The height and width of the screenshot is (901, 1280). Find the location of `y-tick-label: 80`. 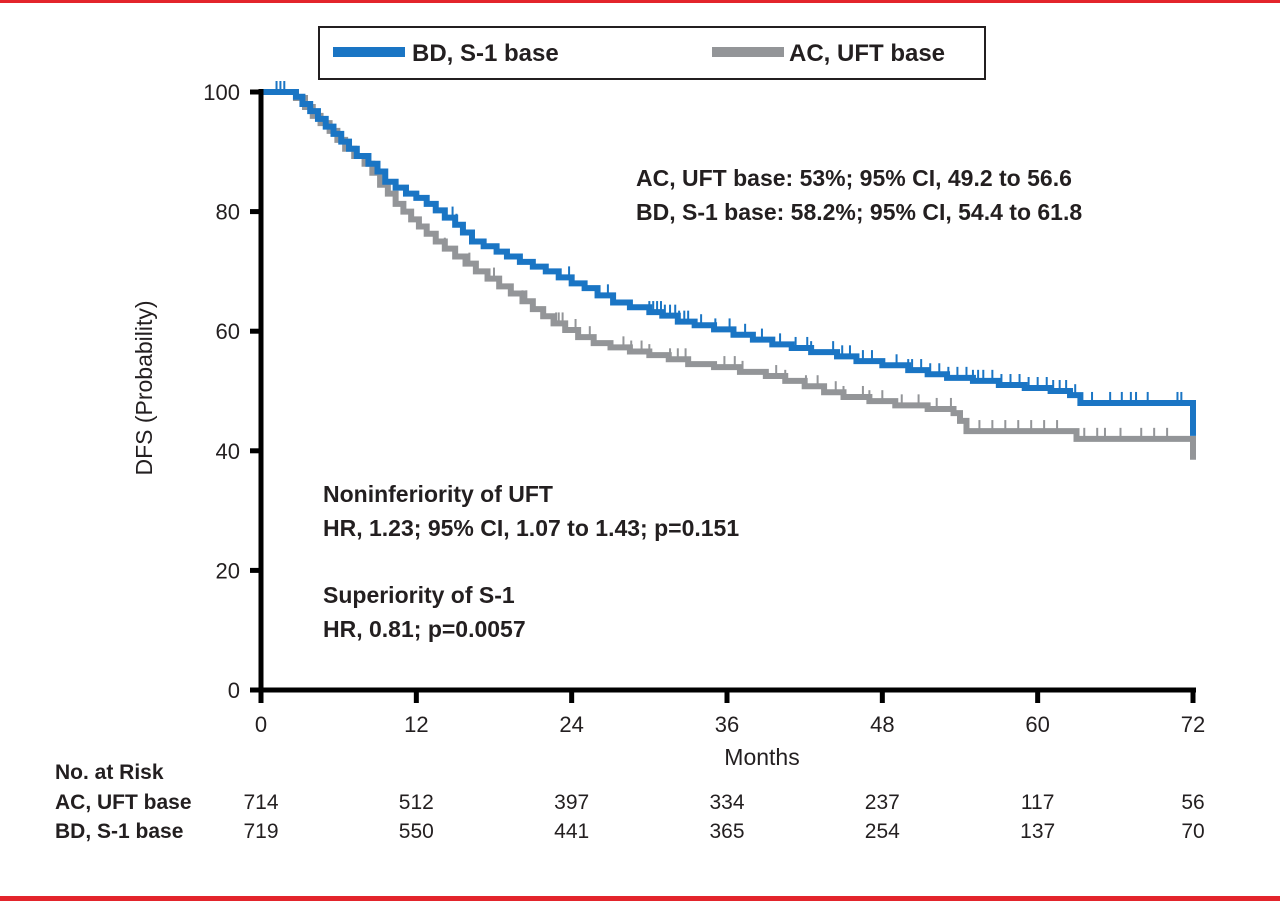

y-tick-label: 80 is located at coordinates (228, 212).